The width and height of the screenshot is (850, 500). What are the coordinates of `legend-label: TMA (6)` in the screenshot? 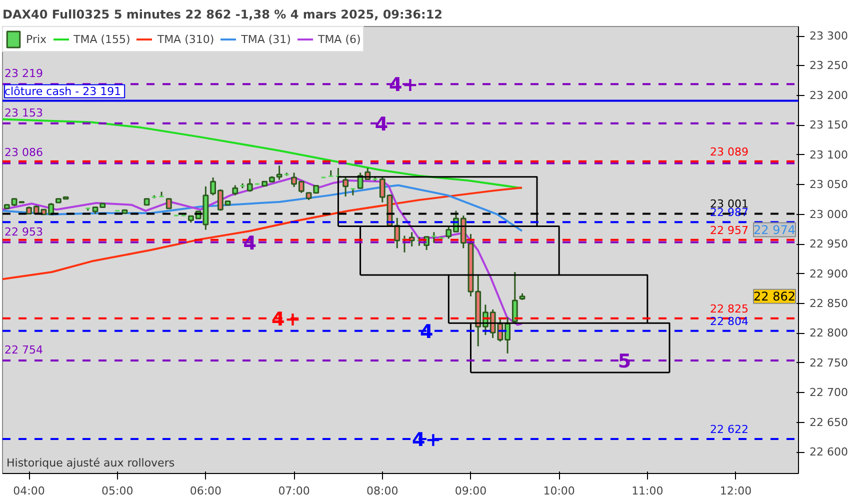 It's located at (339, 39).